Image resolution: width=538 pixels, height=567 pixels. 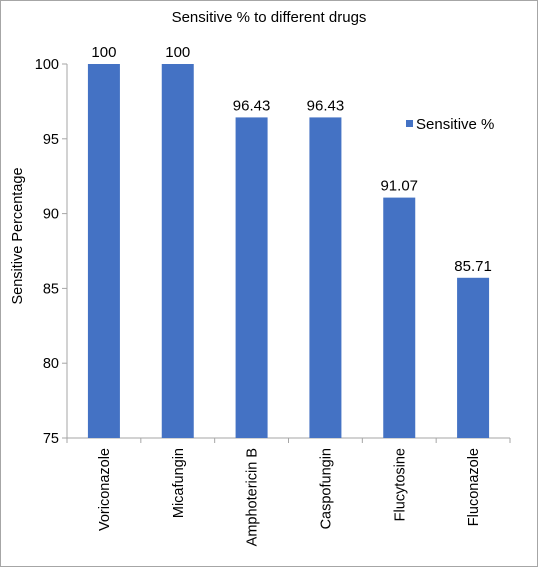 What do you see at coordinates (51, 439) in the screenshot?
I see `y-tick-label: 75` at bounding box center [51, 439].